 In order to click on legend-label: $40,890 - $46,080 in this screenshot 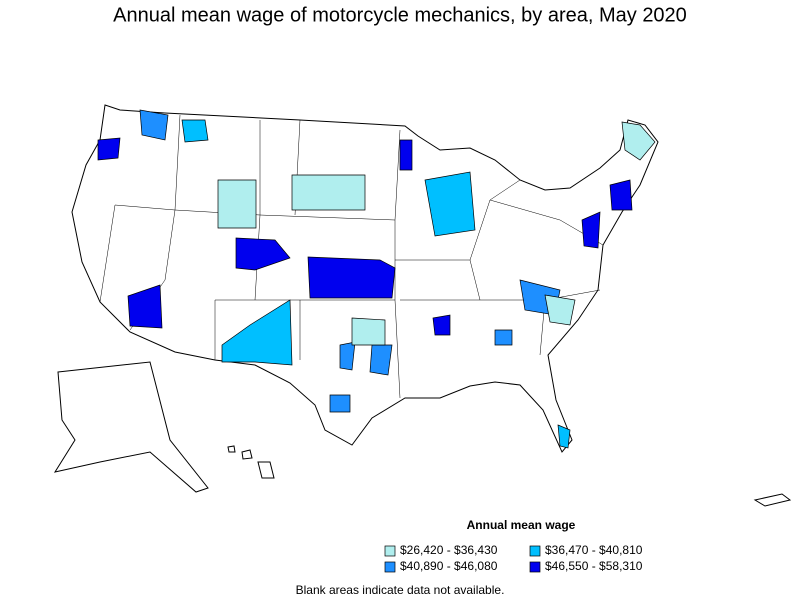, I will do `click(449, 566)`.